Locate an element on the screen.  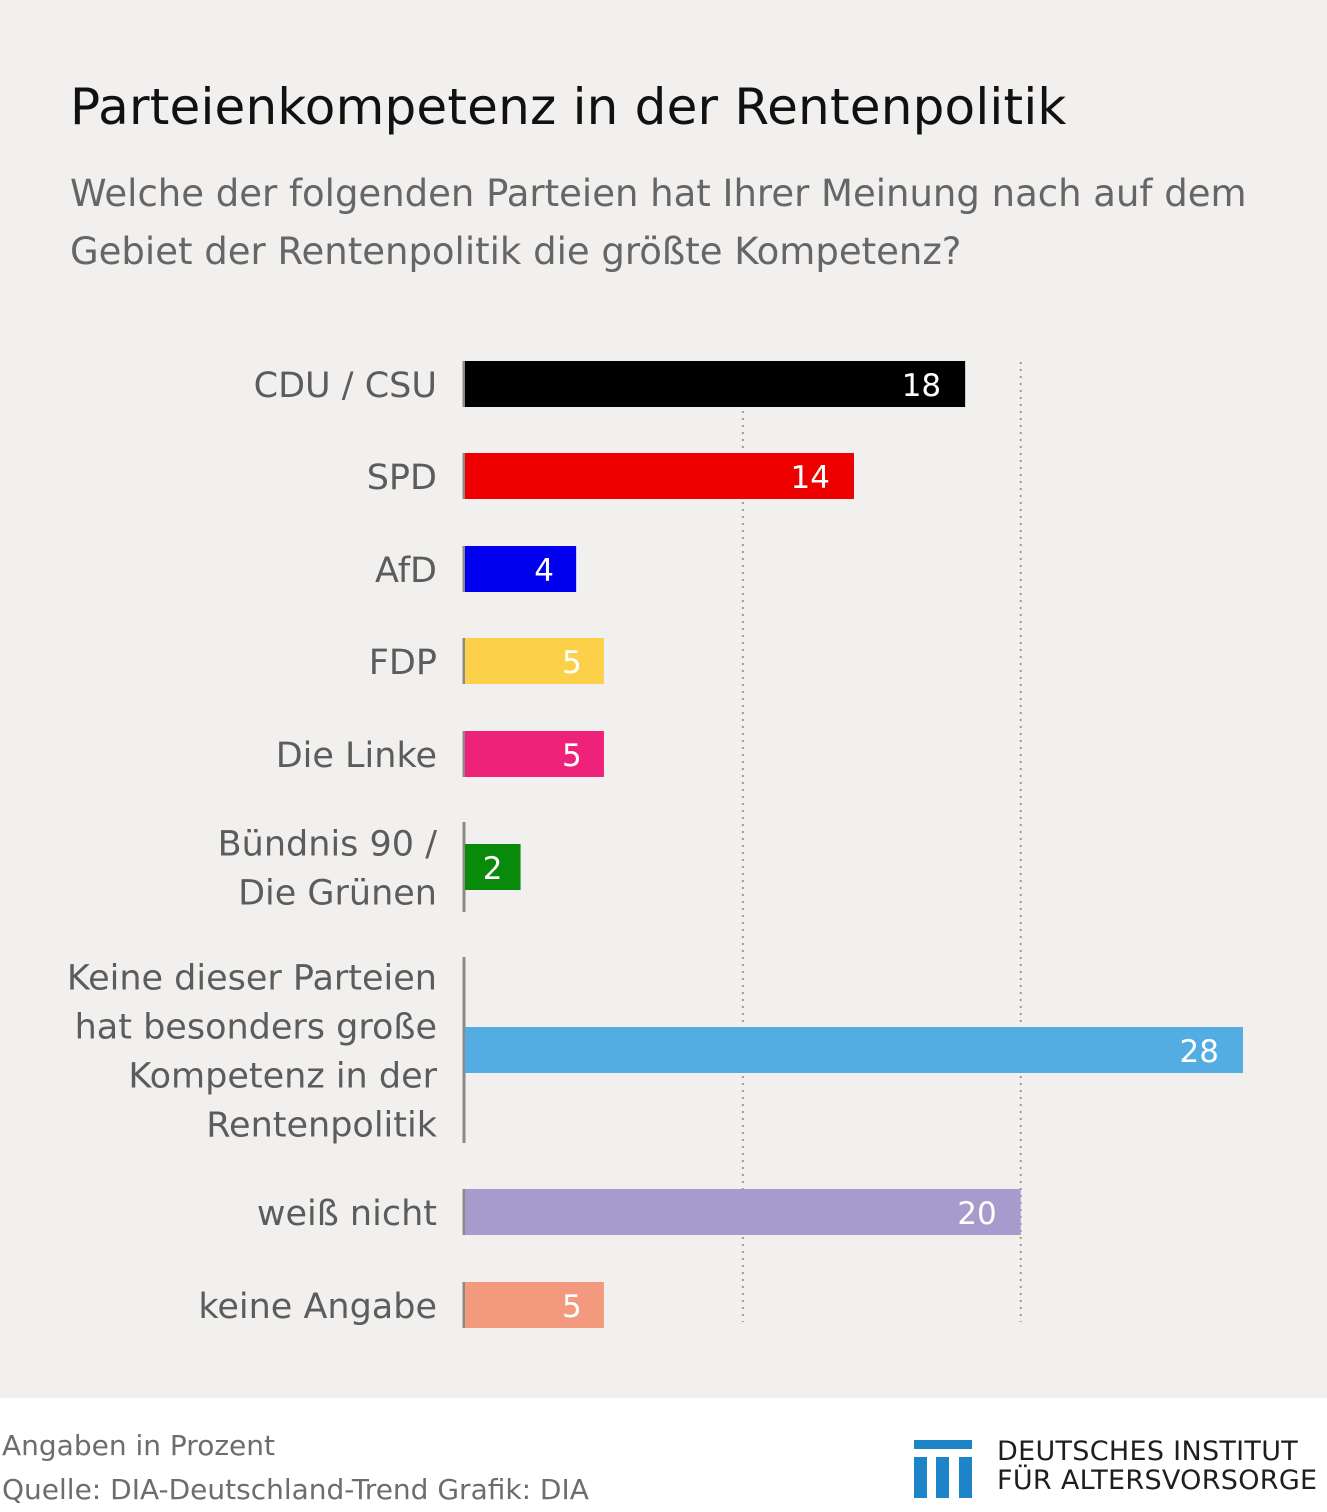
dia-logo: DEUTSCHES INSTITUT FÜR ALTERSVORSORGE is located at coordinates (1119, 1467).